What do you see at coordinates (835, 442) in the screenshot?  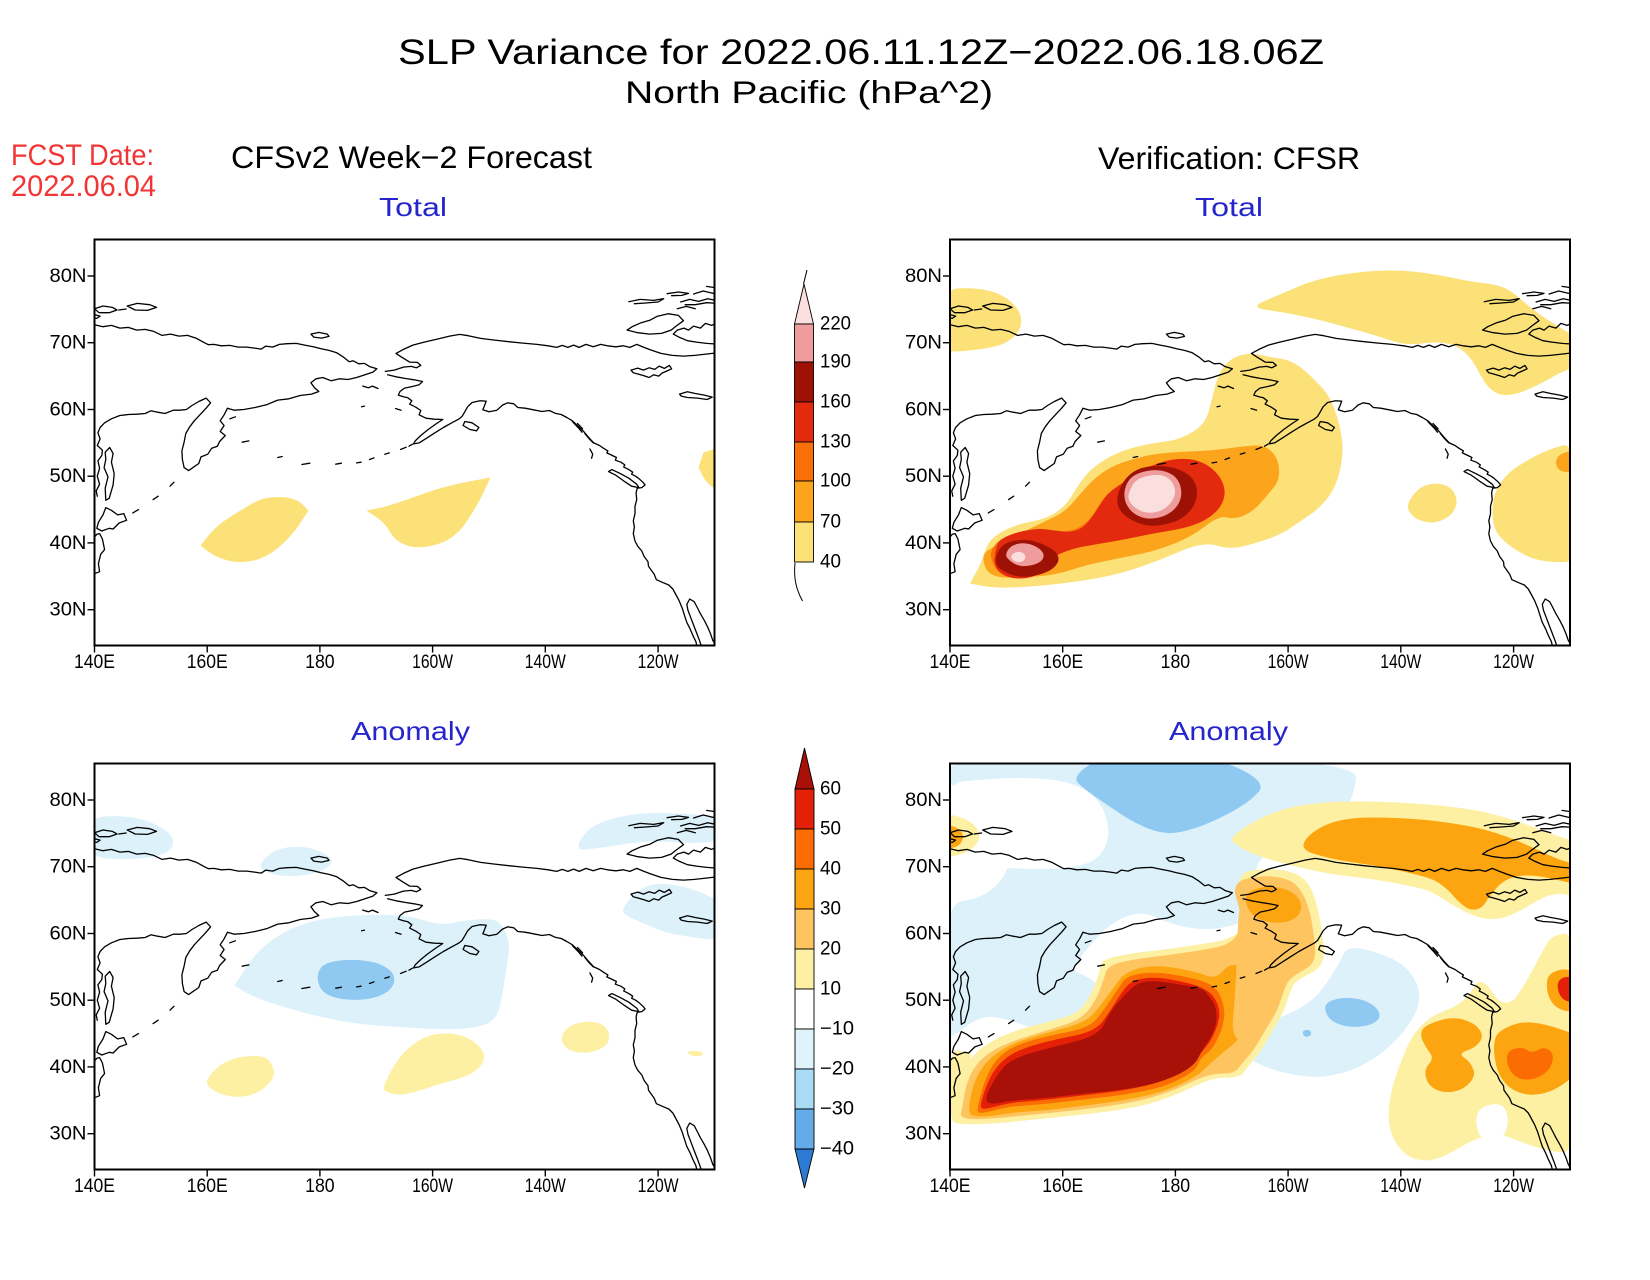 I see `svg-text: 130` at bounding box center [835, 442].